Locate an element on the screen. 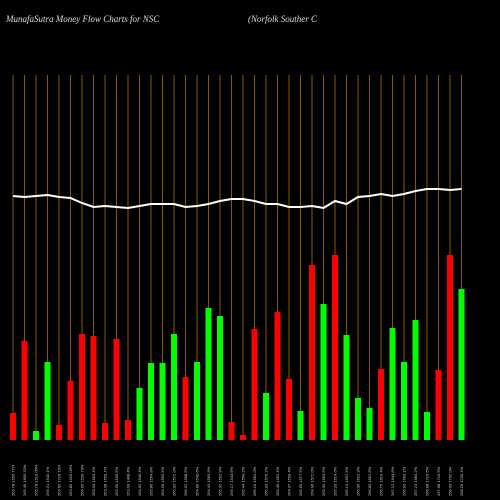 This screenshot has width=500, height=500. x-tick-label: 267.23 1684.2% is located at coordinates (415, 481).